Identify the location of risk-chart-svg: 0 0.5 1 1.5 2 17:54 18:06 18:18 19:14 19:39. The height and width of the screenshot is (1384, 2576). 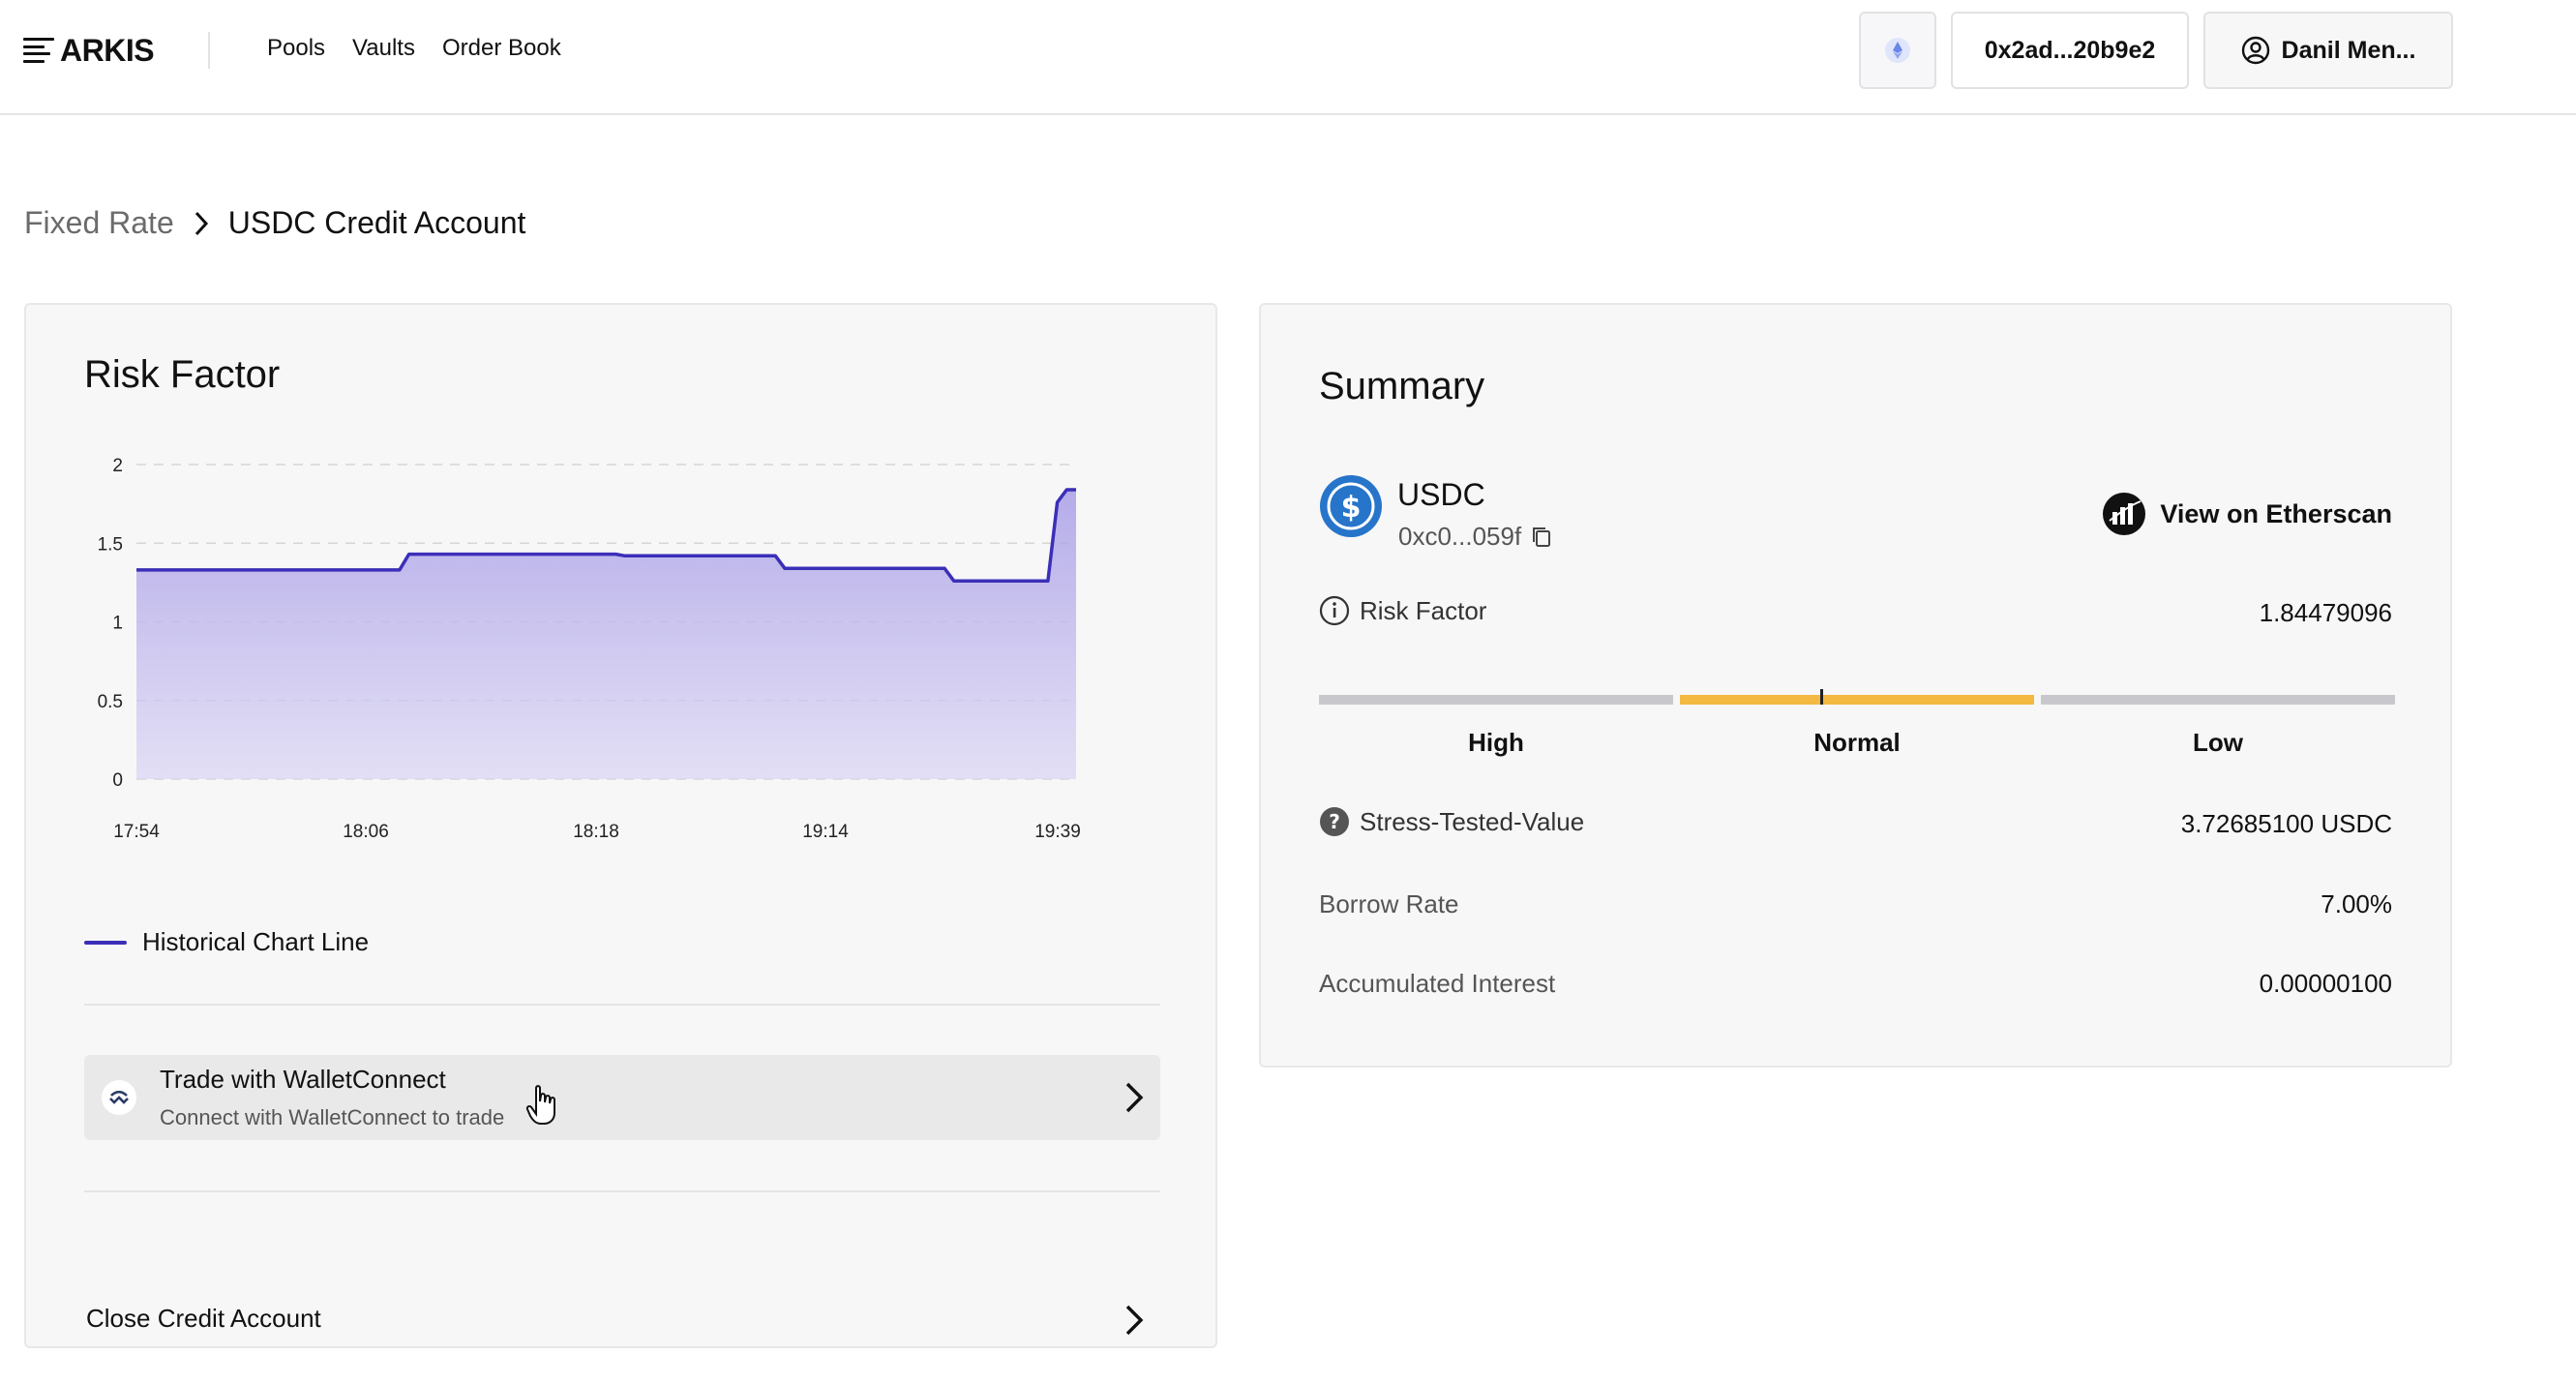
(589, 649).